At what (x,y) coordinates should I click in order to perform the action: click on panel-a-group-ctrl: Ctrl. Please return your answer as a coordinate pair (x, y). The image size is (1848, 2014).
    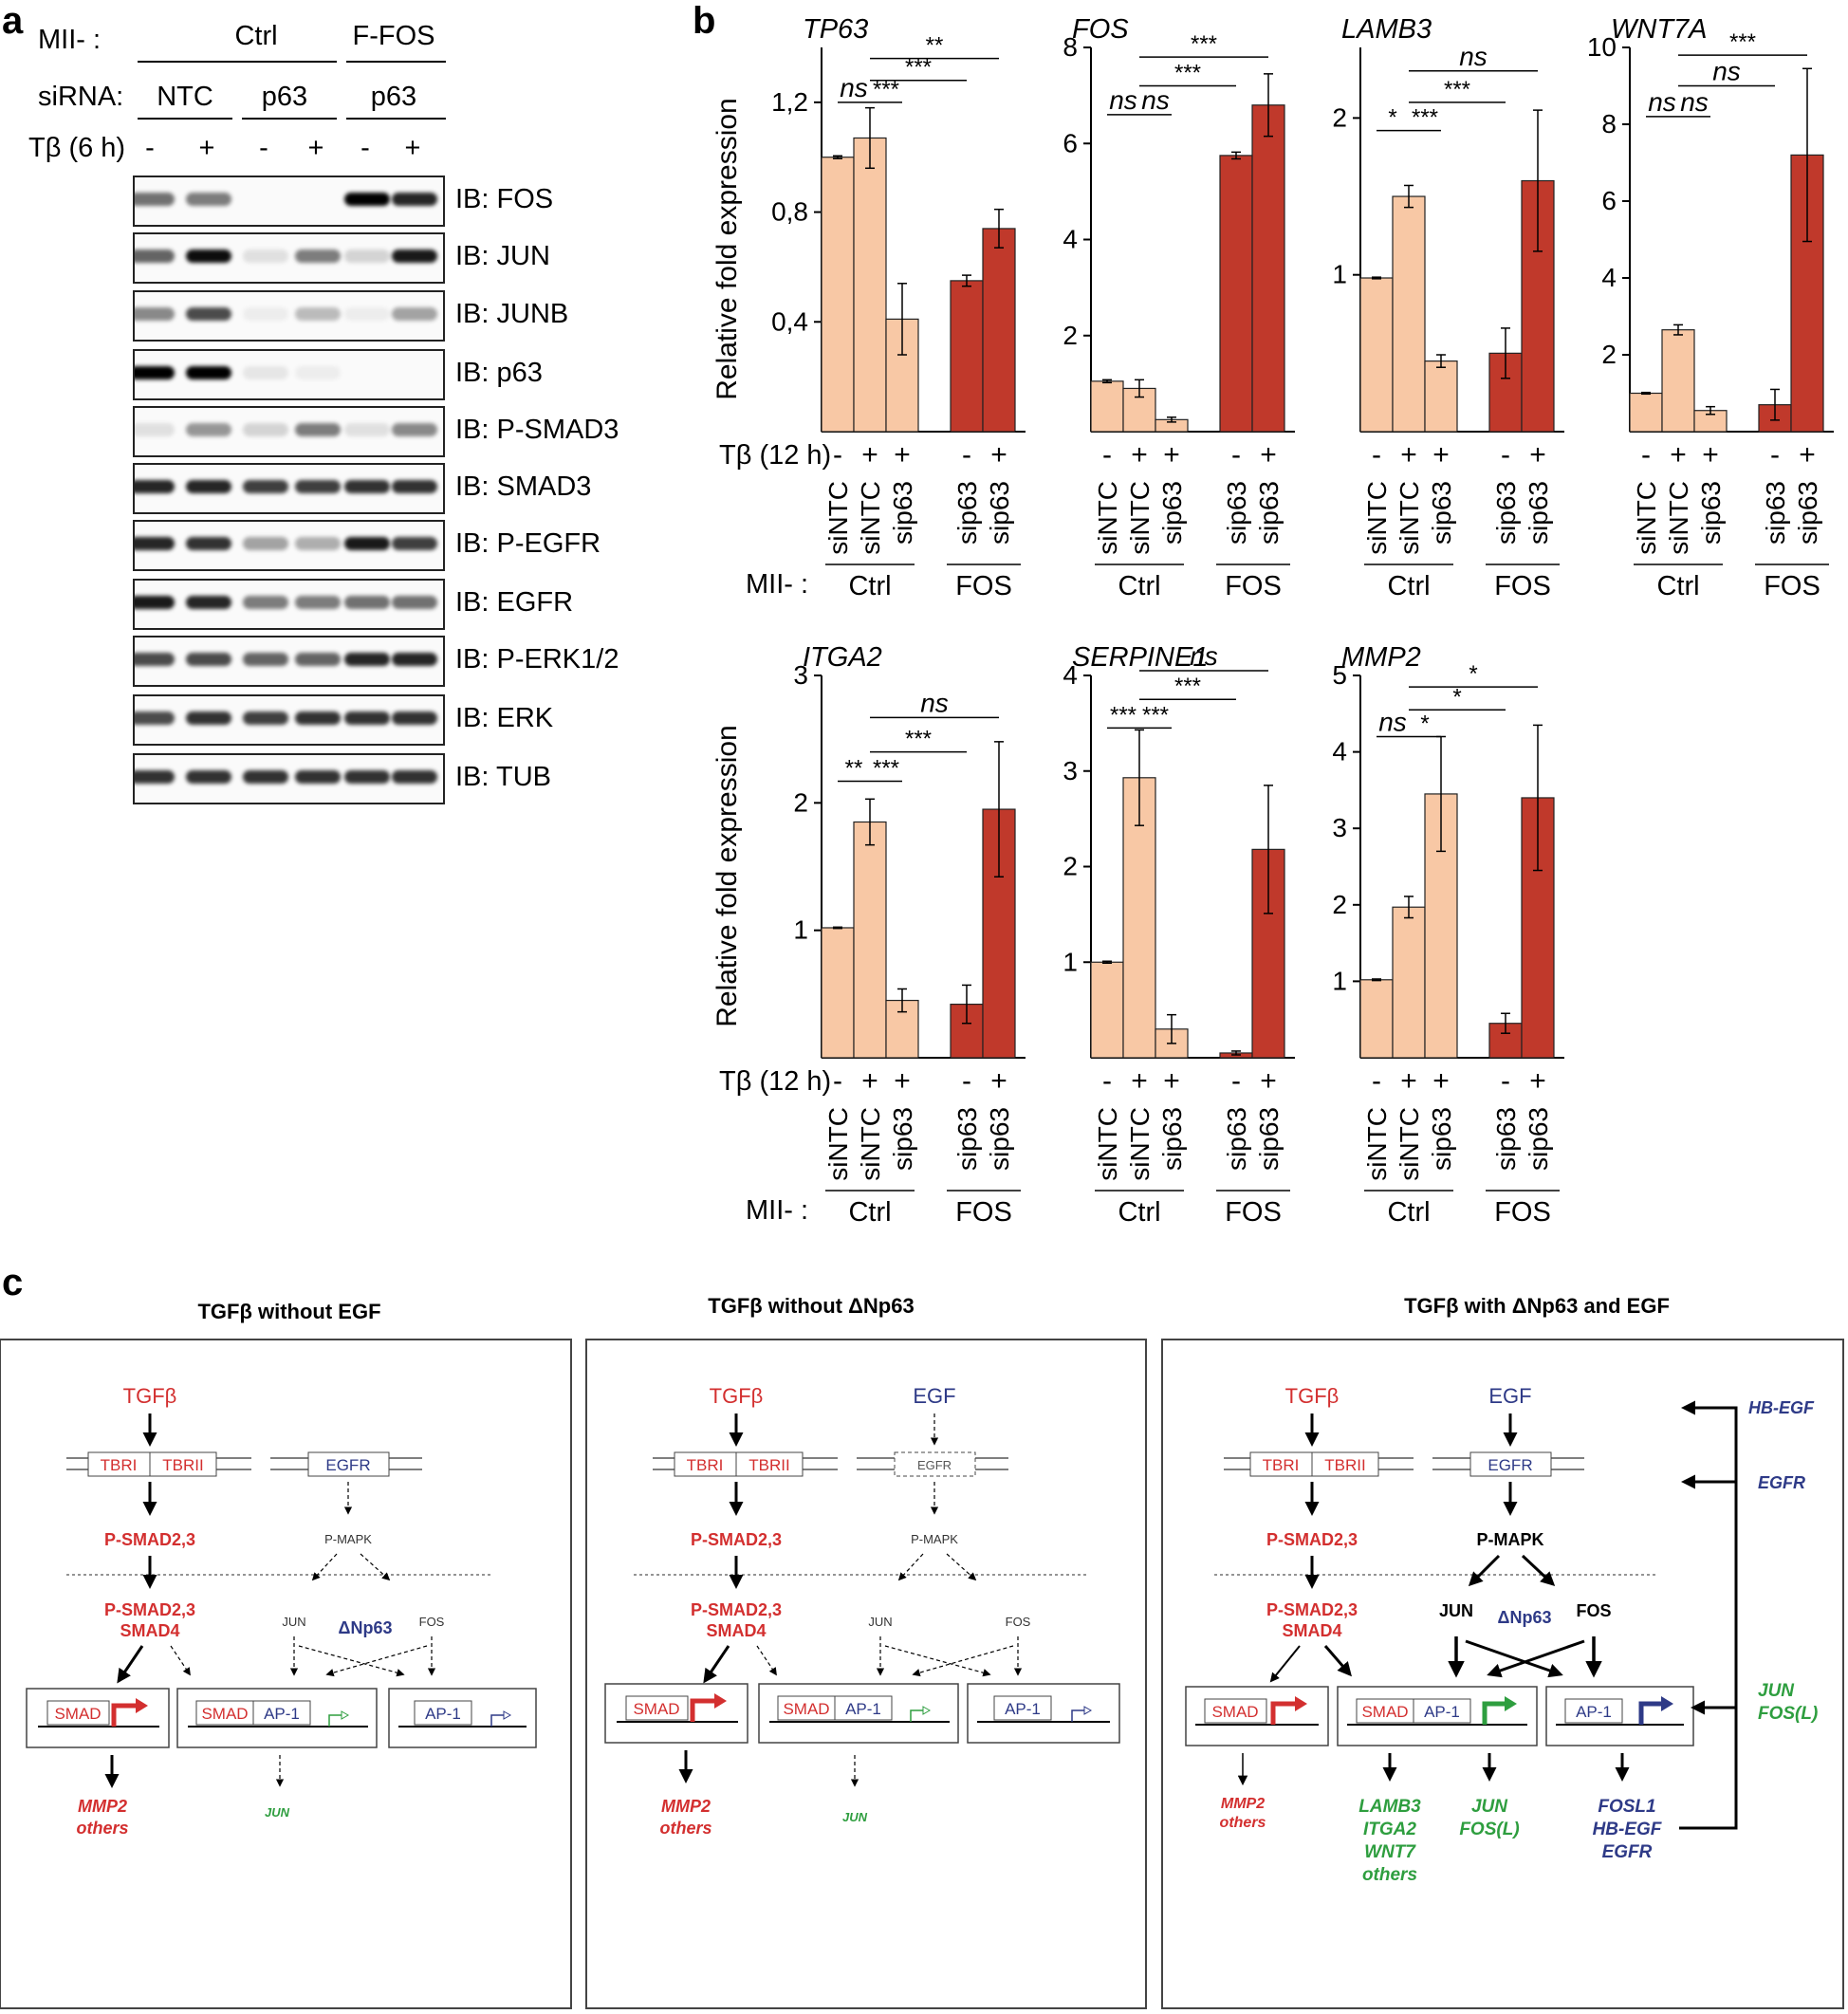
    Looking at the image, I should click on (256, 36).